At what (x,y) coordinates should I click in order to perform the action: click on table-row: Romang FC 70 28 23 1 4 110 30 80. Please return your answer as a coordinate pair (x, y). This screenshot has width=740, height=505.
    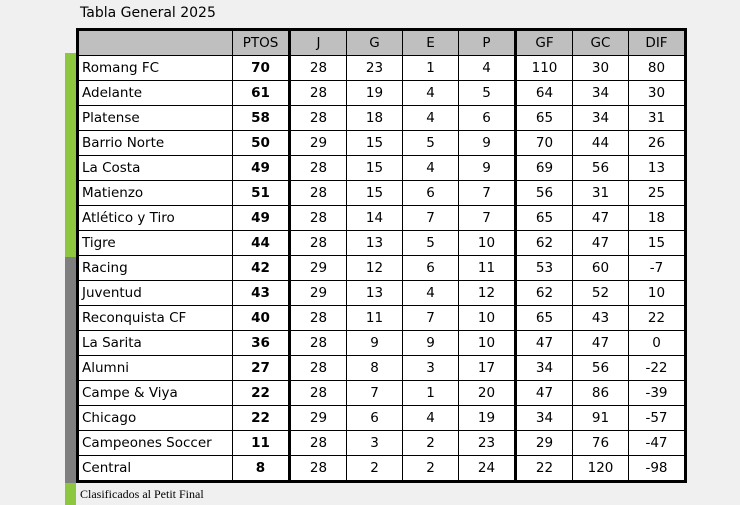
    Looking at the image, I should click on (381, 68).